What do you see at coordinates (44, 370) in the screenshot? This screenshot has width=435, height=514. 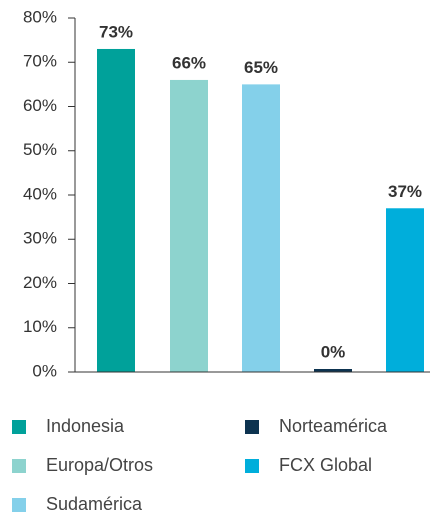 I see `y-tick-label: 0%` at bounding box center [44, 370].